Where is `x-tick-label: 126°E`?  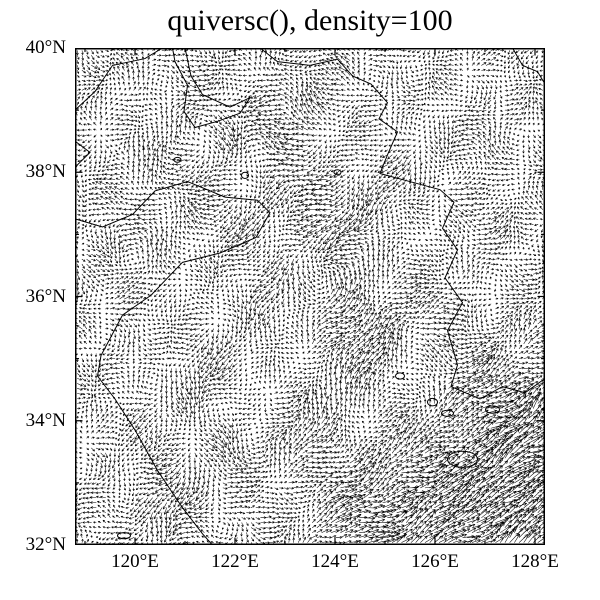 x-tick-label: 126°E is located at coordinates (435, 561).